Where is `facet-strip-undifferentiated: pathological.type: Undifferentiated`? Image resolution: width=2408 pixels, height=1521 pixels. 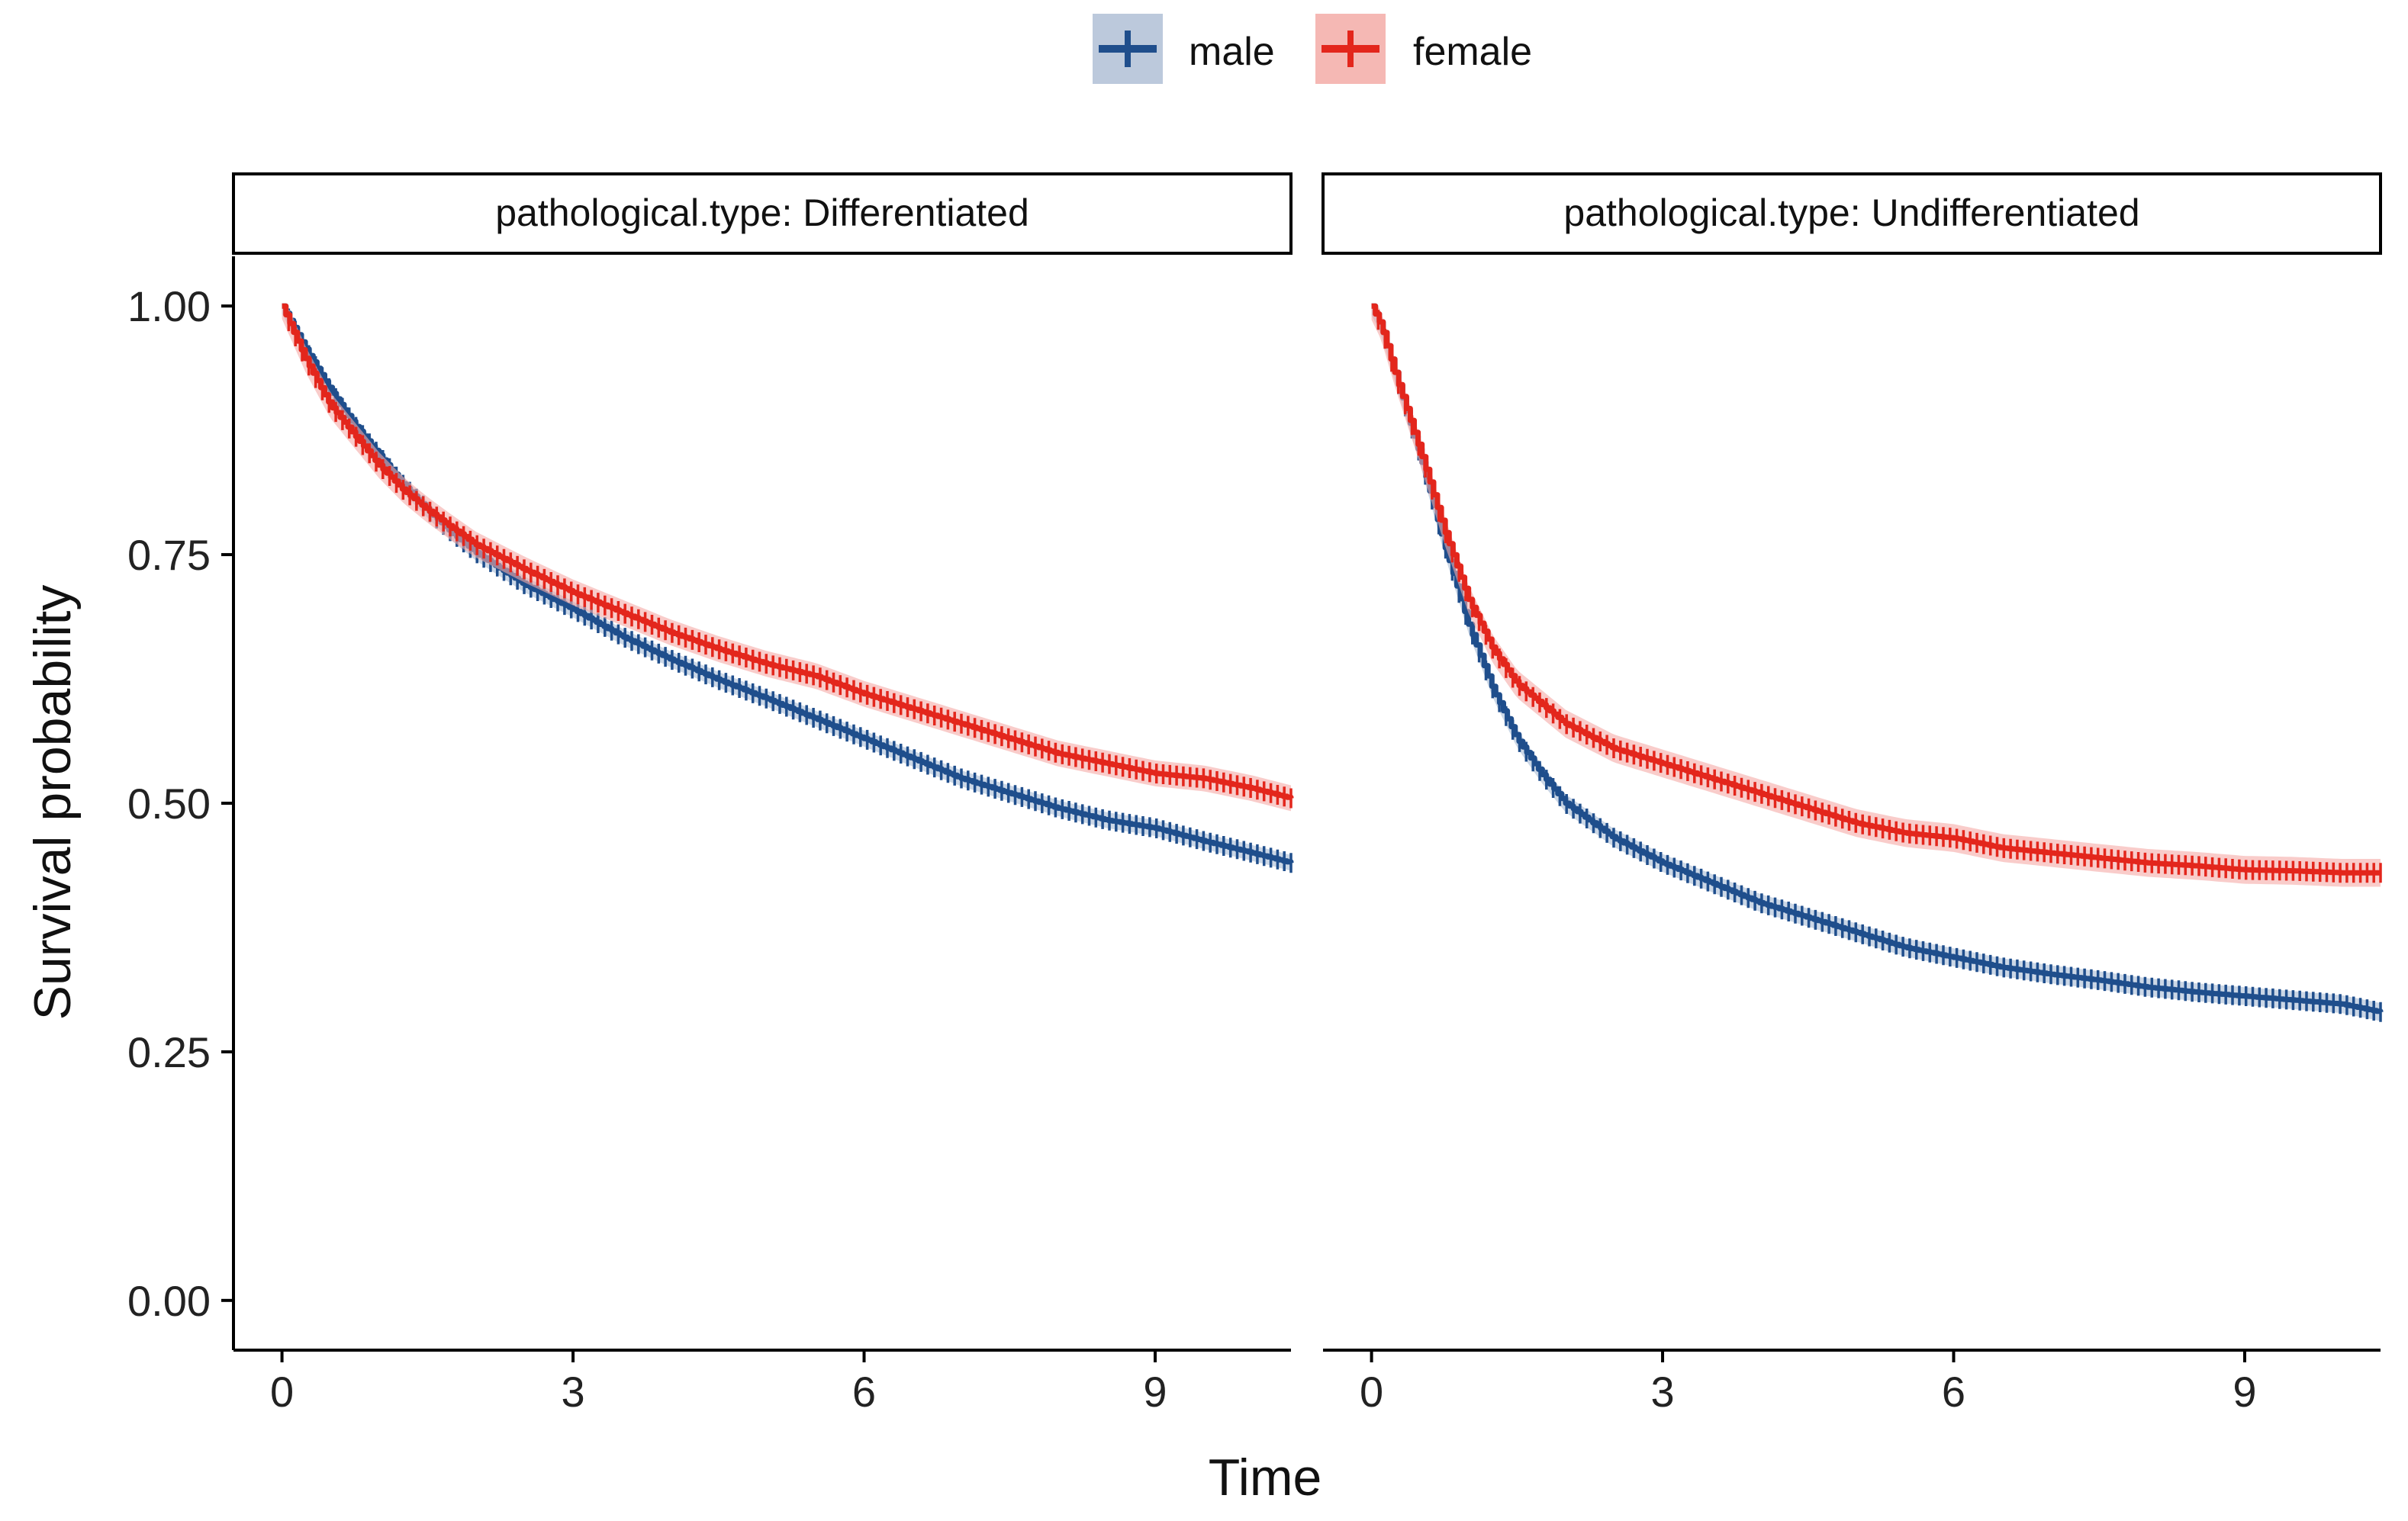 facet-strip-undifferentiated: pathological.type: Undifferentiated is located at coordinates (1852, 213).